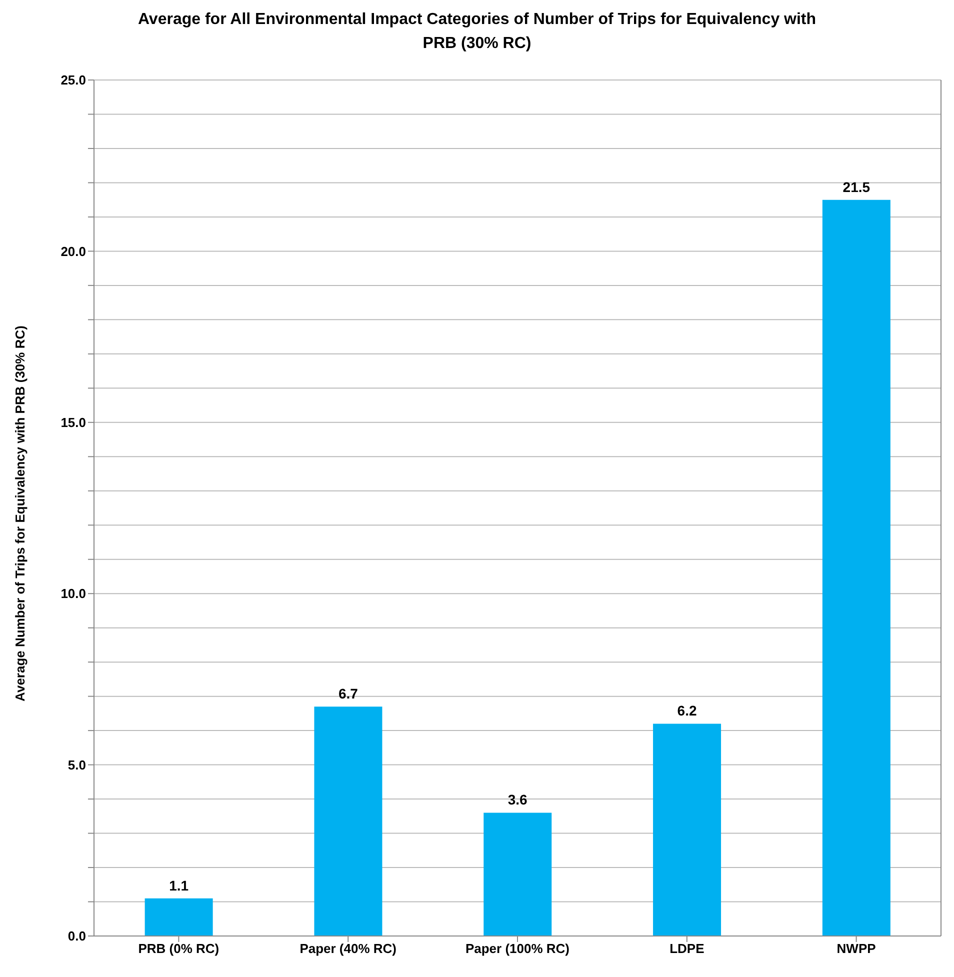 The width and height of the screenshot is (954, 977). I want to click on x-tick-label: LDPE, so click(687, 948).